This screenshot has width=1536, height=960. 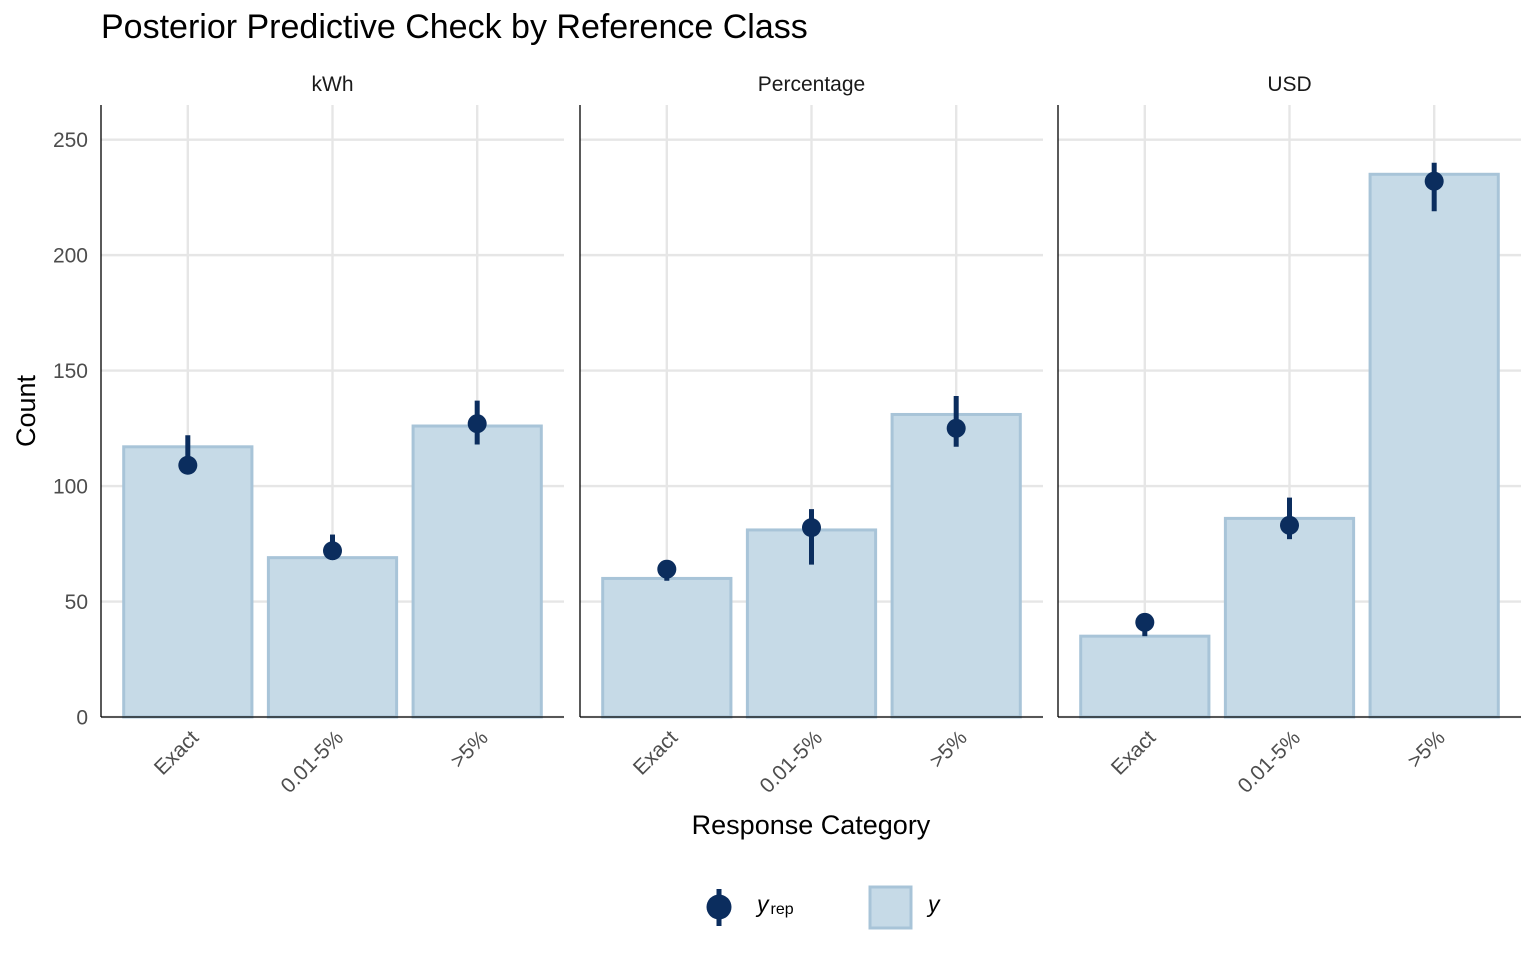 What do you see at coordinates (70, 140) in the screenshot?
I see `y-tick-label: 250` at bounding box center [70, 140].